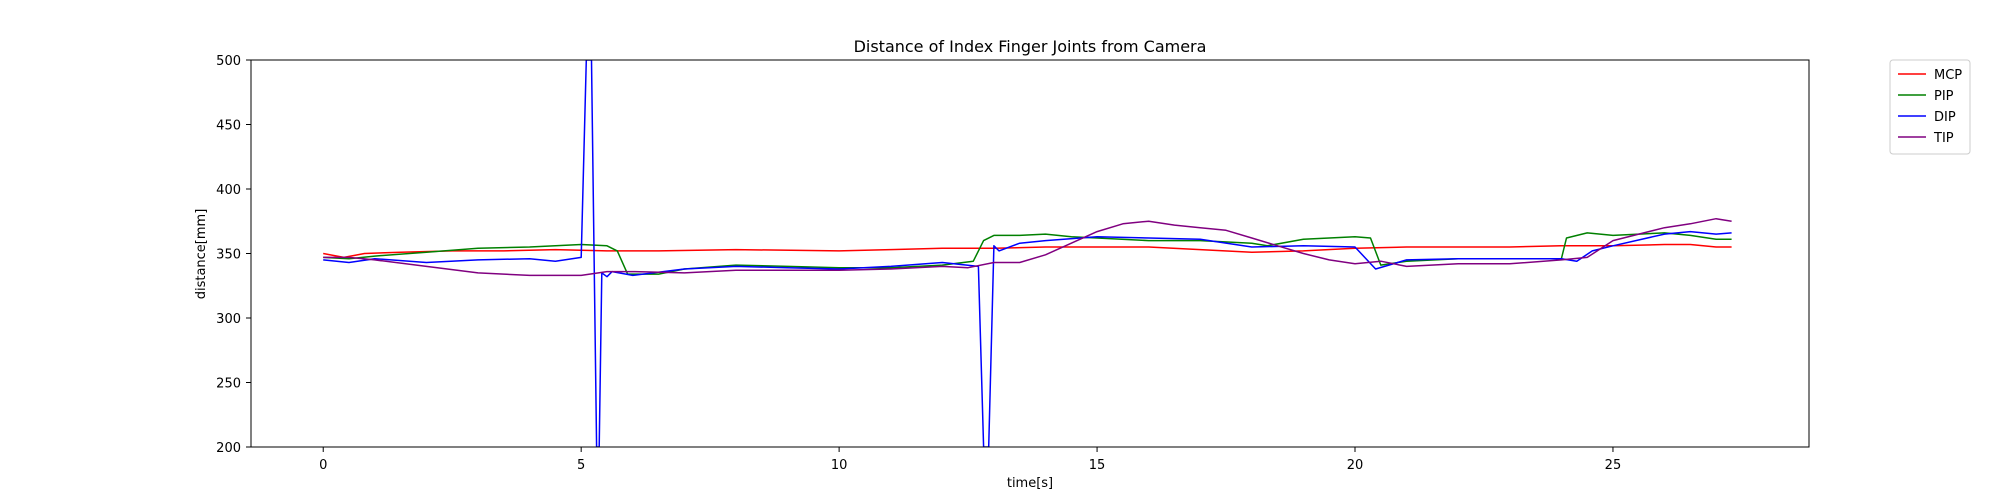 This screenshot has width=2000, height=504. What do you see at coordinates (228, 255) in the screenshot?
I see `y-tick-label: 350` at bounding box center [228, 255].